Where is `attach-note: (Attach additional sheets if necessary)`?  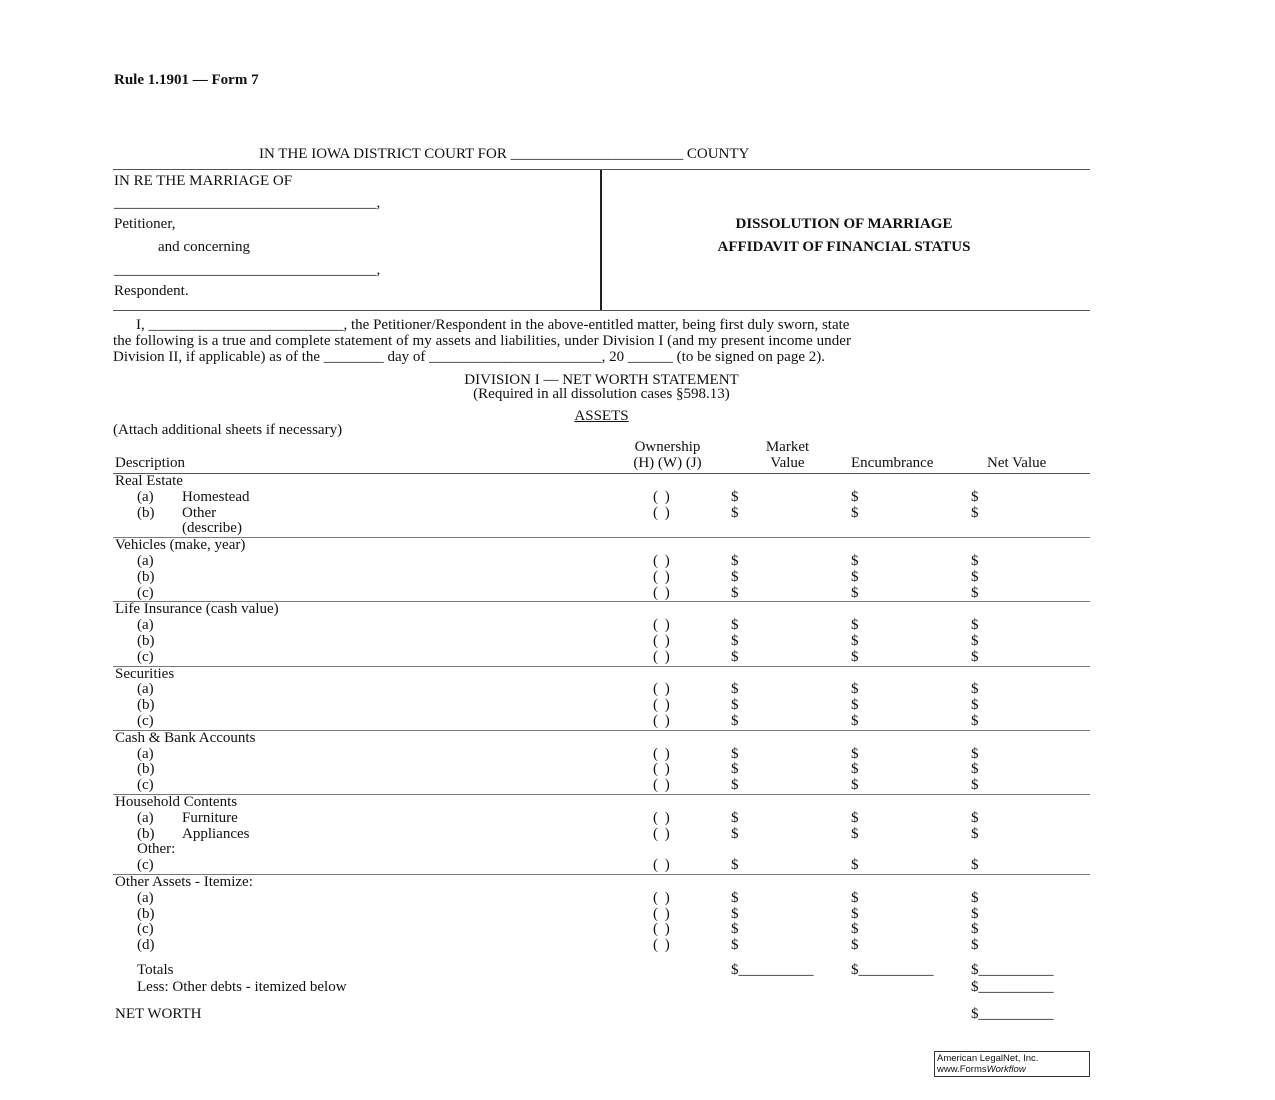
attach-note: (Attach additional sheets if necessary) is located at coordinates (228, 430).